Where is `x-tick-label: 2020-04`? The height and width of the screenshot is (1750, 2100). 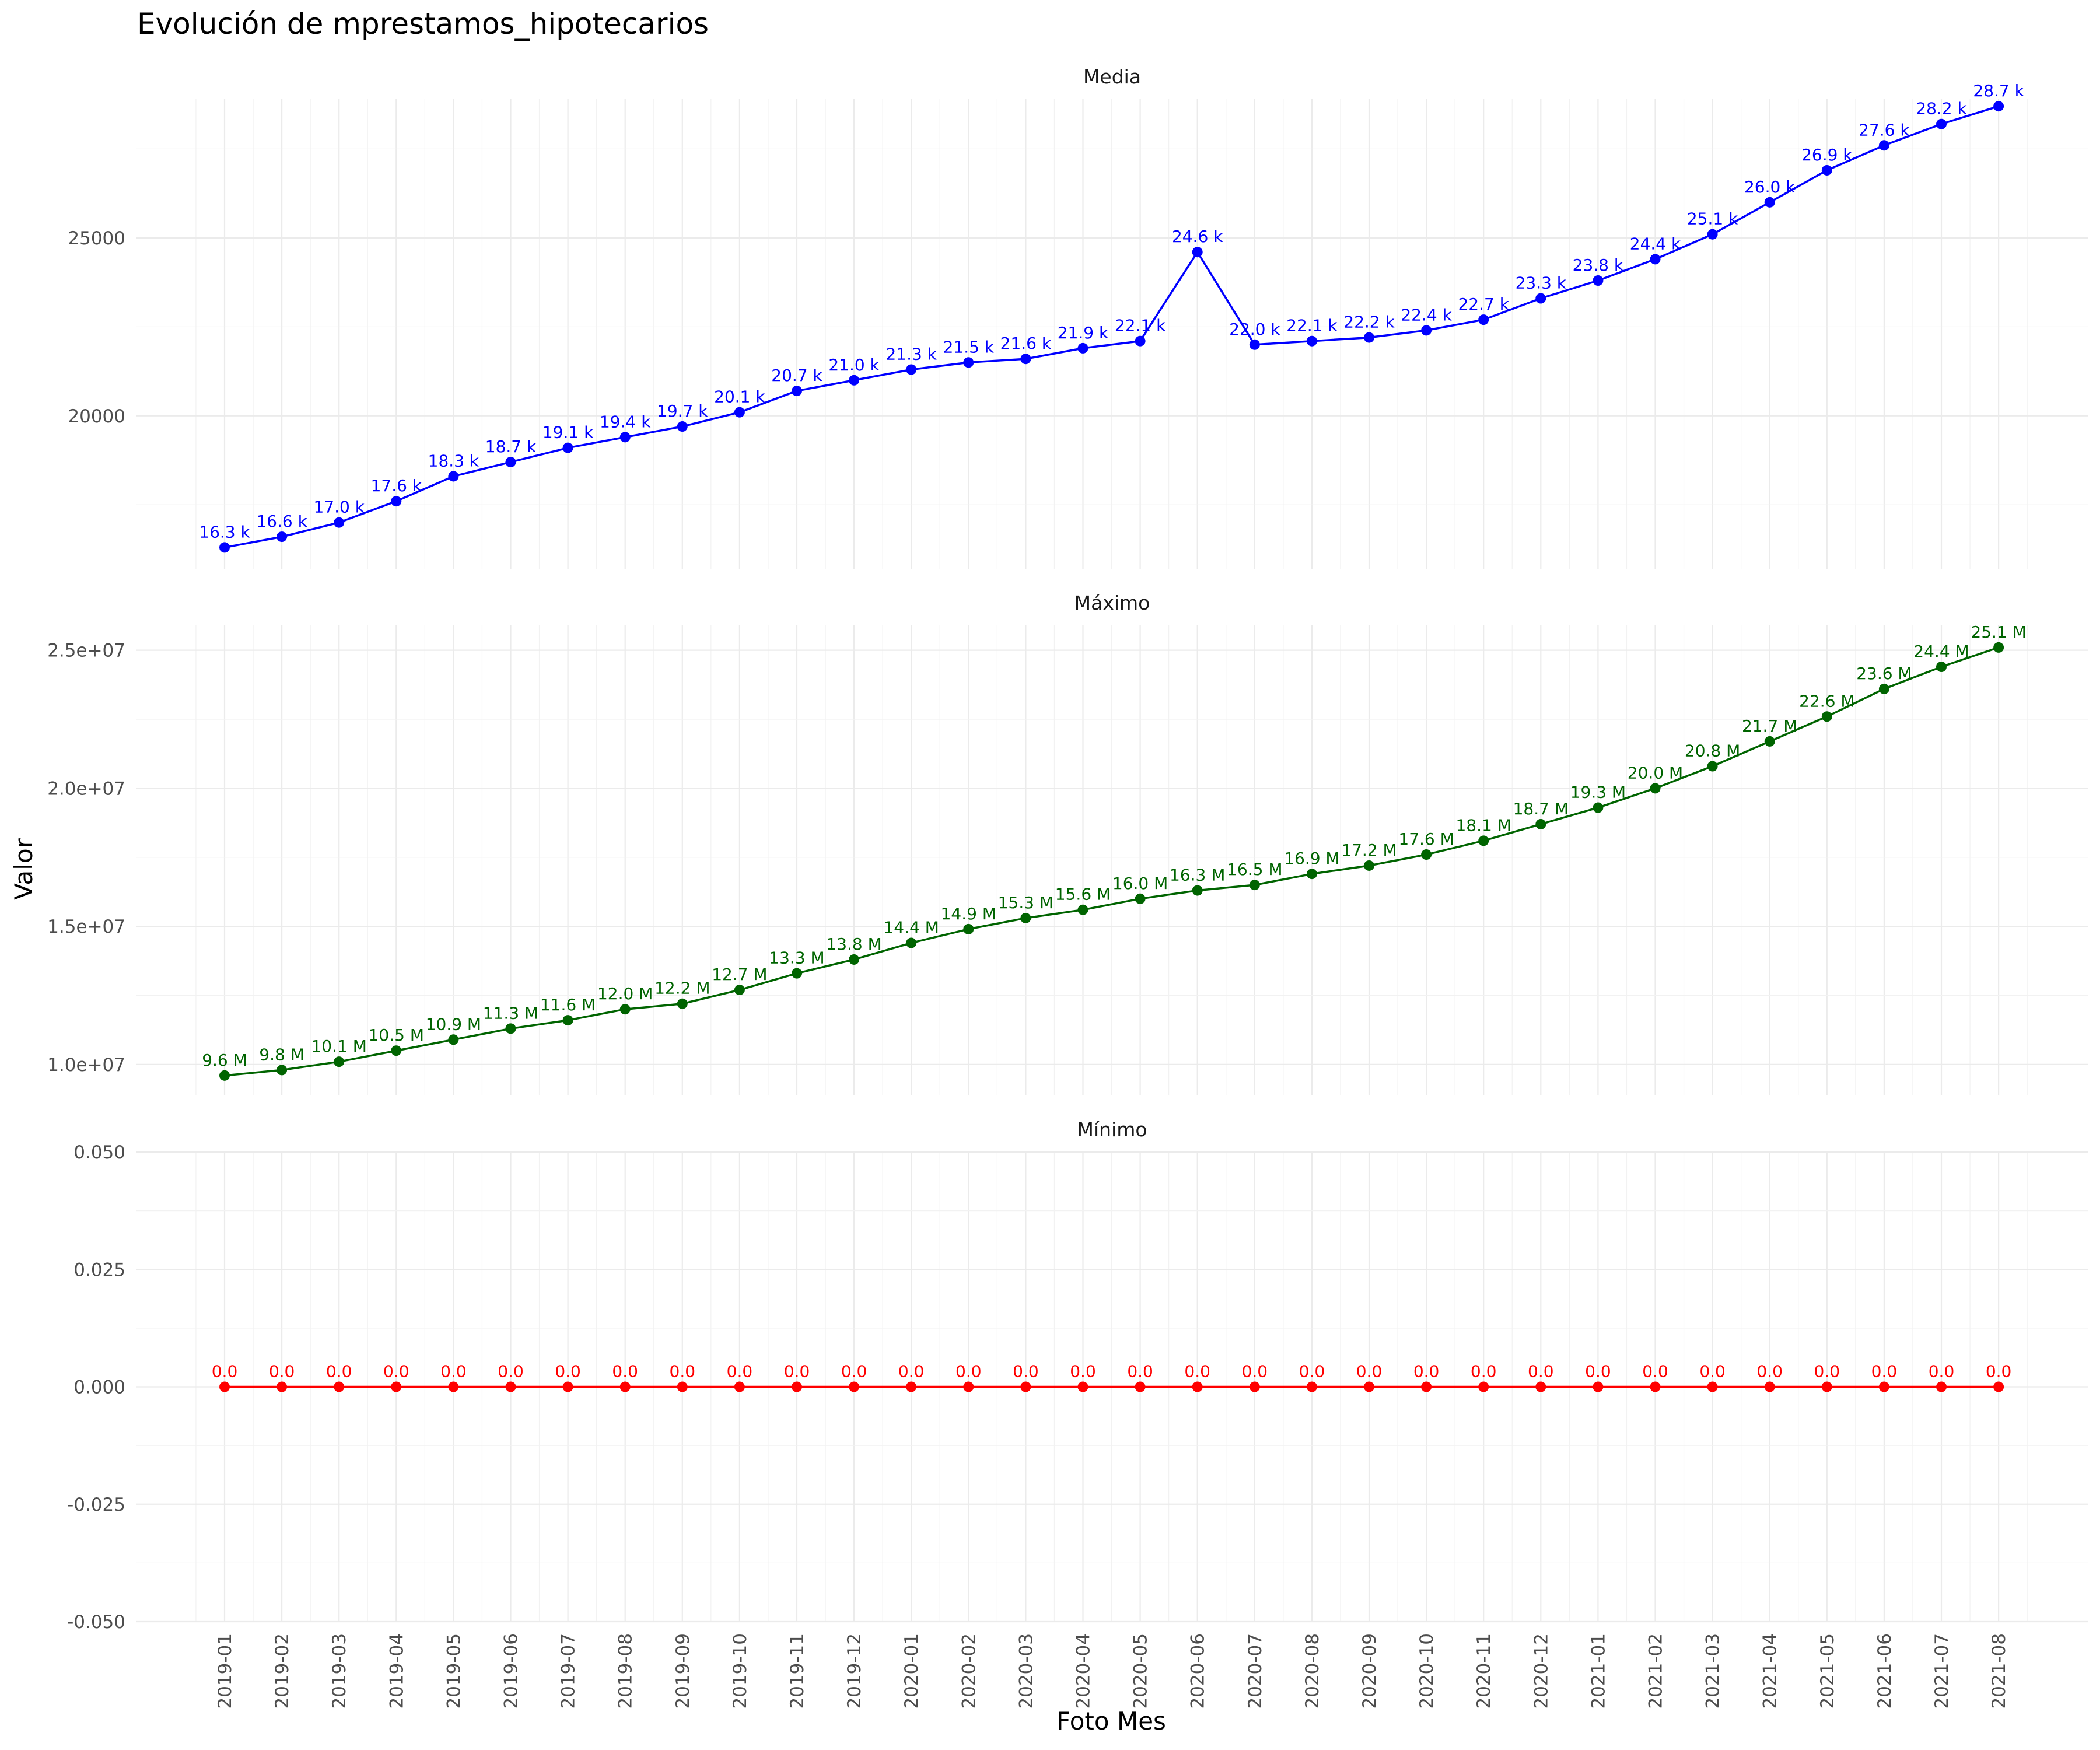
x-tick-label: 2020-04 is located at coordinates (1083, 1671).